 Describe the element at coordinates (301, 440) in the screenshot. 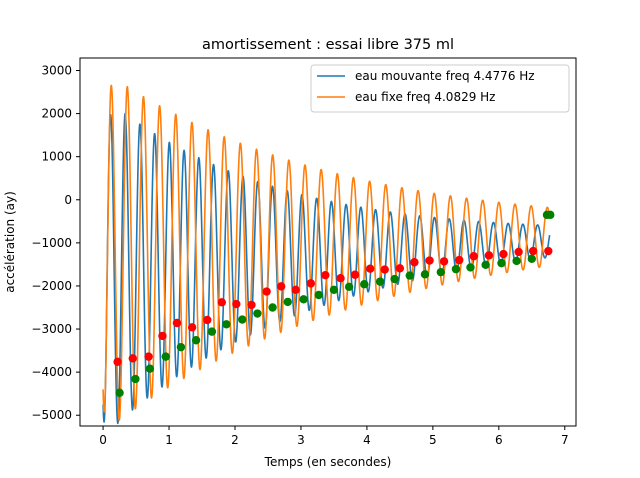

I see `x-tick-label: 3` at that location.